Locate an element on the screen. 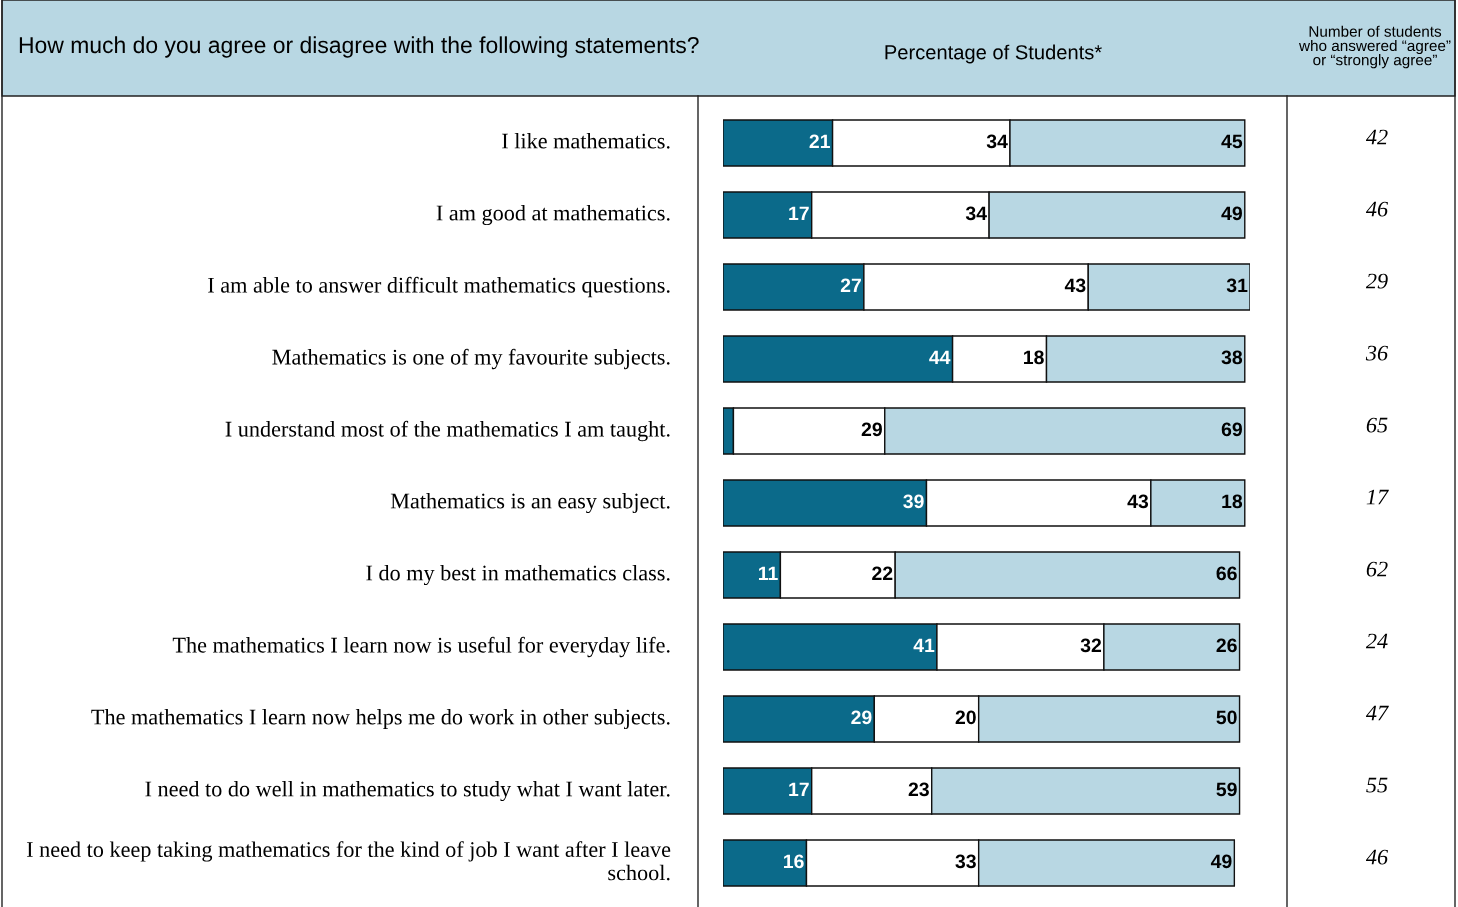 This screenshot has width=1458, height=907. y-tick-label: I like mathematics. is located at coordinates (586, 140).